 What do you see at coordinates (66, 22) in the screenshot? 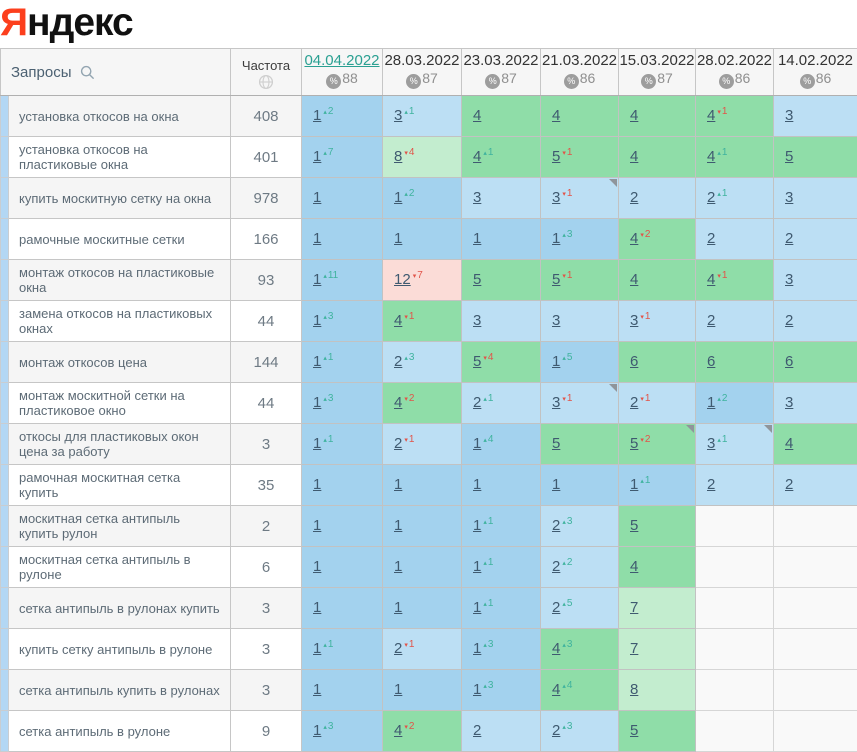
I see `yandex-logo: Яндекс` at bounding box center [66, 22].